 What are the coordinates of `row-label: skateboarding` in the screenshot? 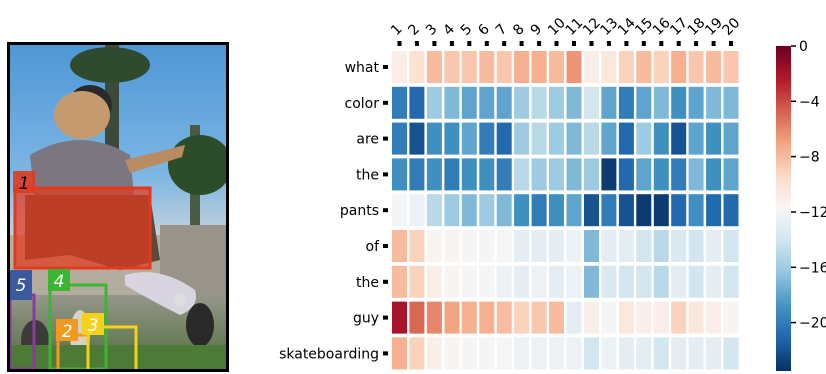 It's located at (329, 354).